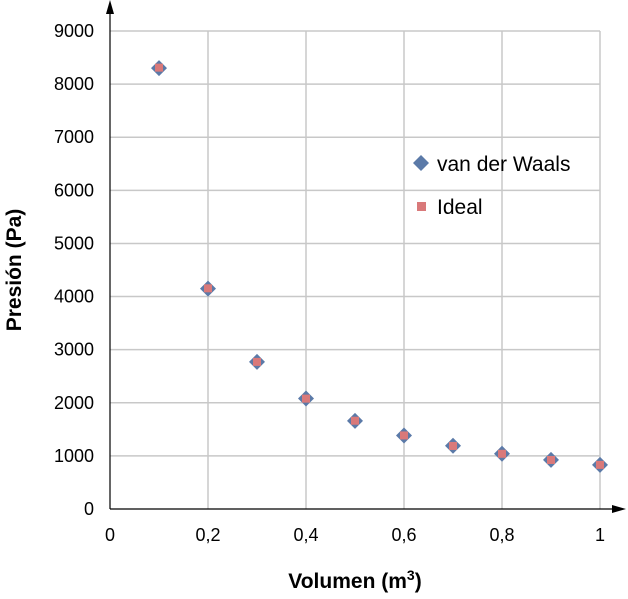  Describe the element at coordinates (110, 535) in the screenshot. I see `x-tick-label: 0` at that location.